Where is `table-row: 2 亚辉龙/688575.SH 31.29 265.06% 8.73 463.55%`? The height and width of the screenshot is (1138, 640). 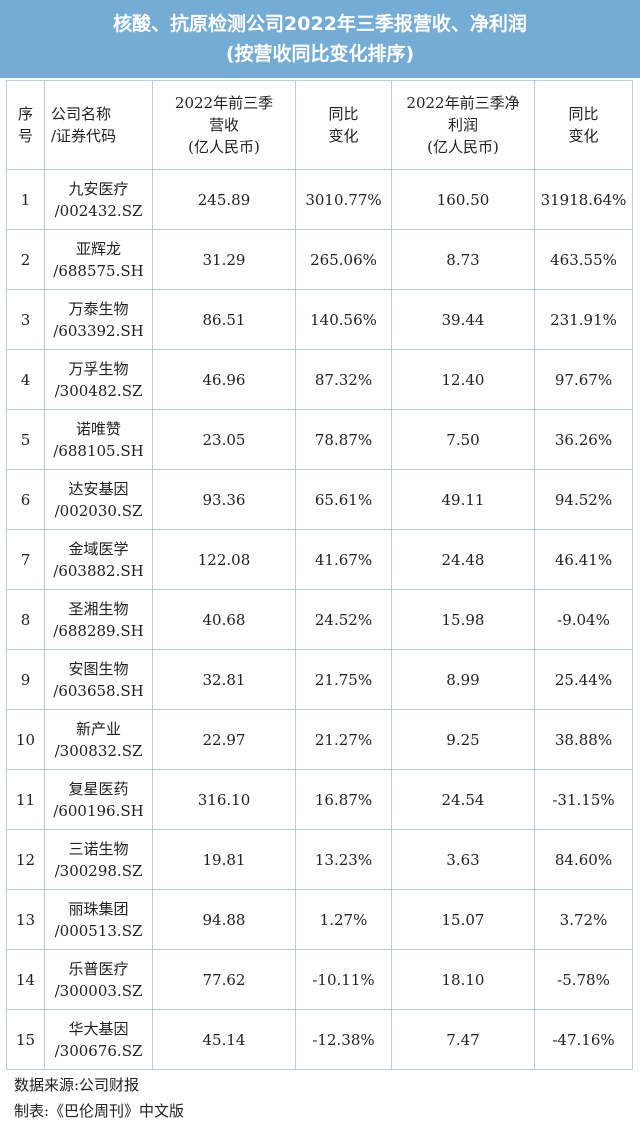 table-row: 2 亚辉龙/688575.SH 31.29 265.06% 8.73 463.55% is located at coordinates (319, 259).